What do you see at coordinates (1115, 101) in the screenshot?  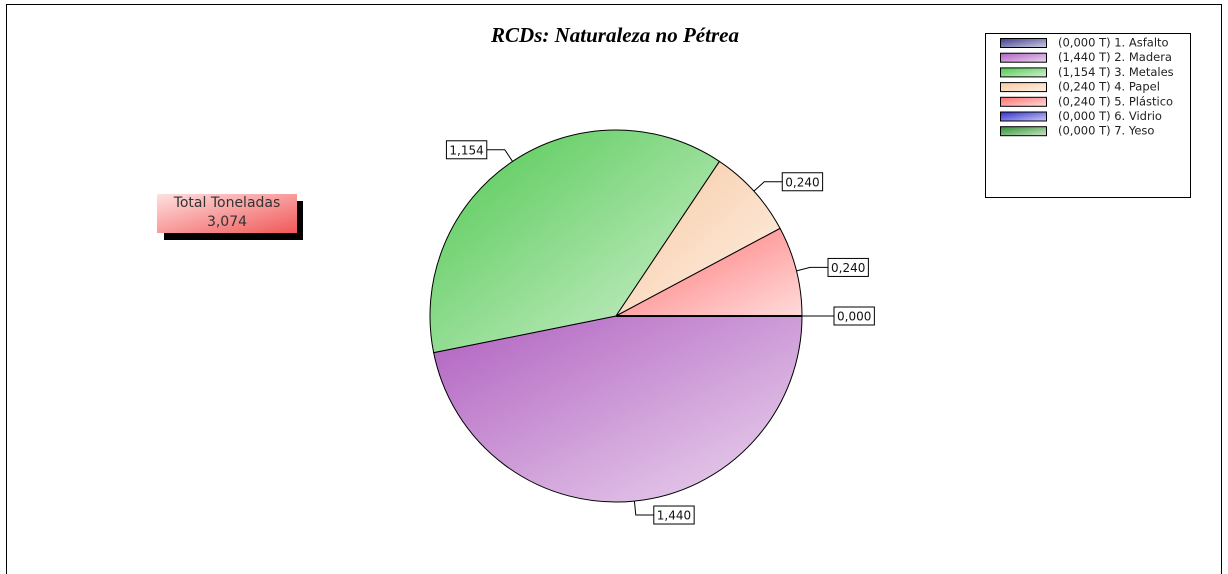 I see `legend-label: (0,240 T) 5. Plástico` at bounding box center [1115, 101].